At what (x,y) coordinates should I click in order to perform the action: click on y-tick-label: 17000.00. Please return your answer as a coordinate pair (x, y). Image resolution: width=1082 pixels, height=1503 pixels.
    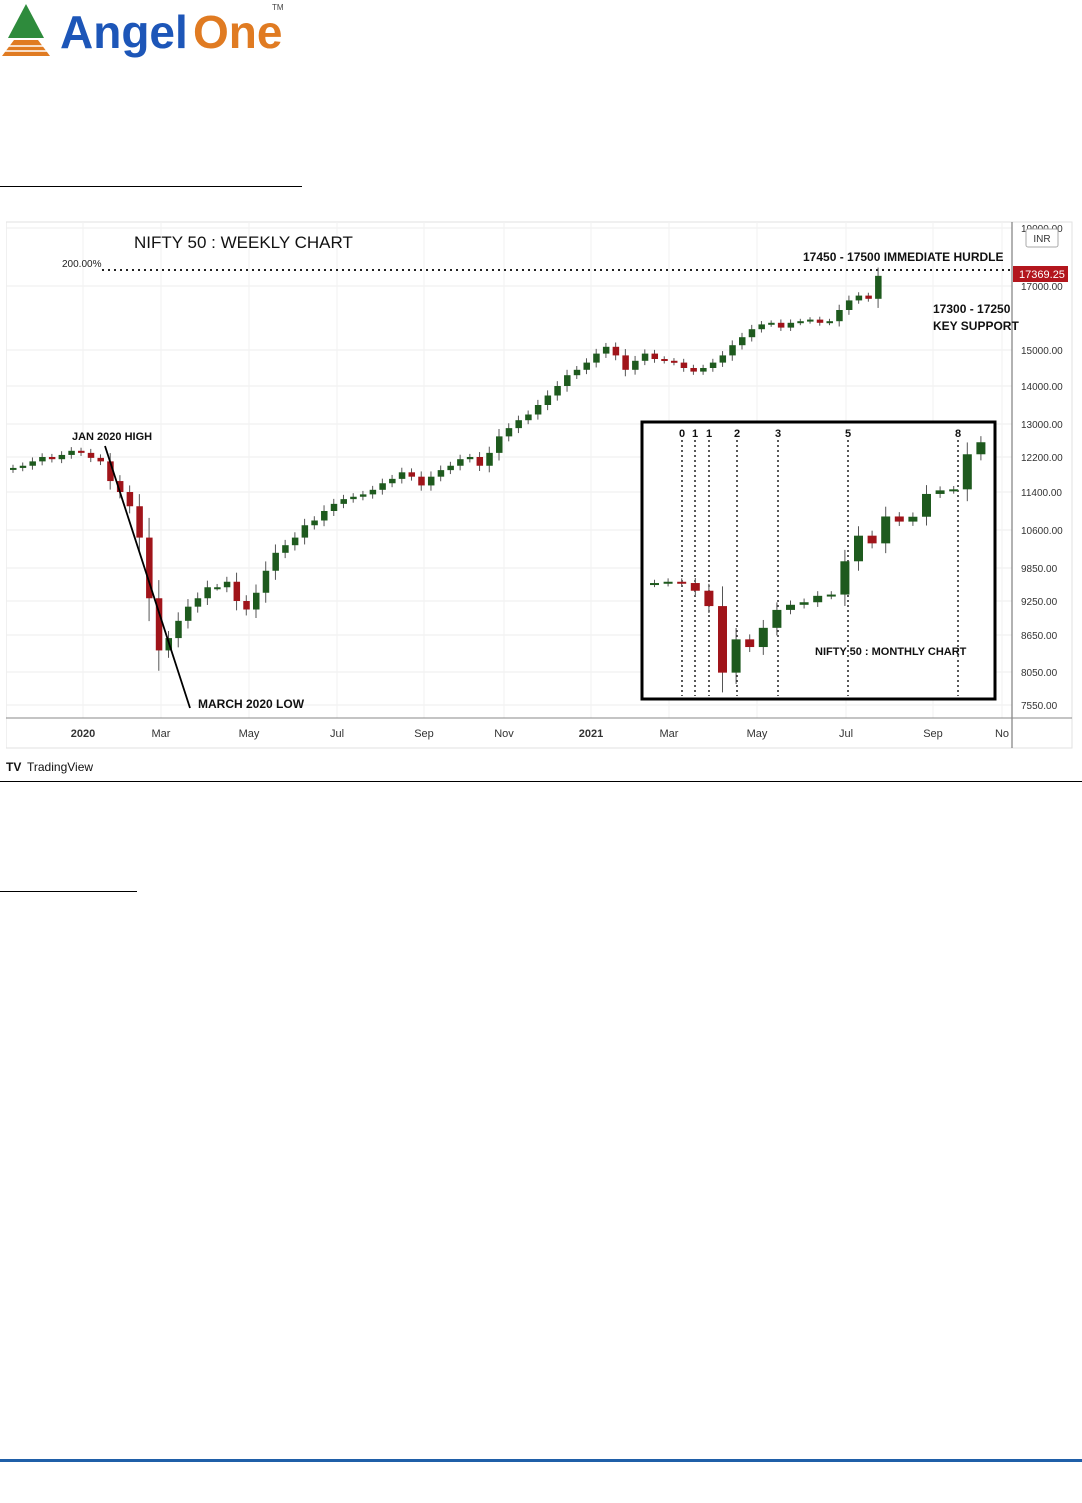
    Looking at the image, I should click on (1042, 287).